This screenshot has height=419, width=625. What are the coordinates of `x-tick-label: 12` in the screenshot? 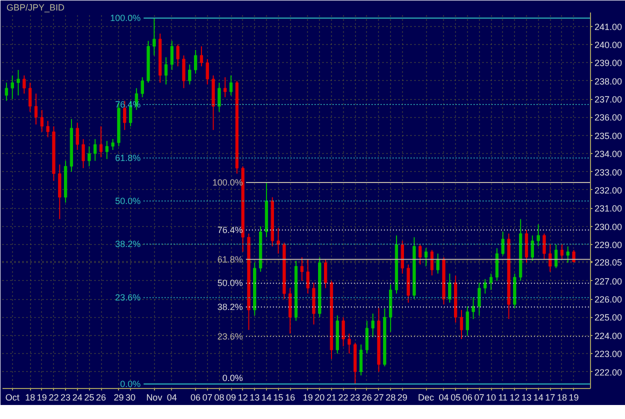 It's located at (243, 397).